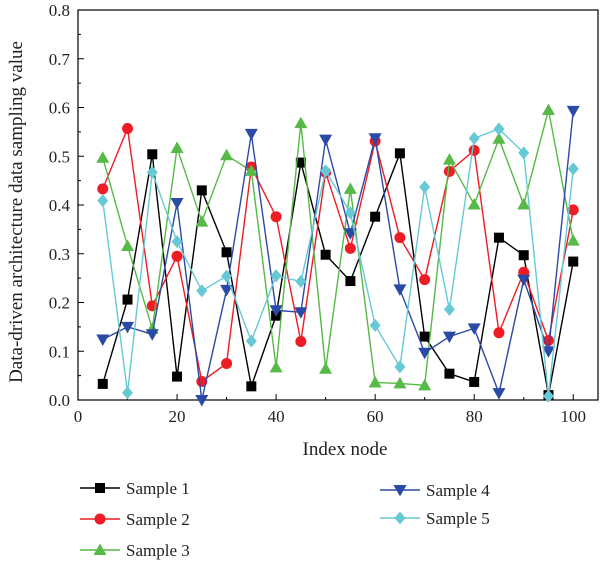 This screenshot has width=600, height=564. I want to click on y-tick-label: 0.3, so click(59, 254).